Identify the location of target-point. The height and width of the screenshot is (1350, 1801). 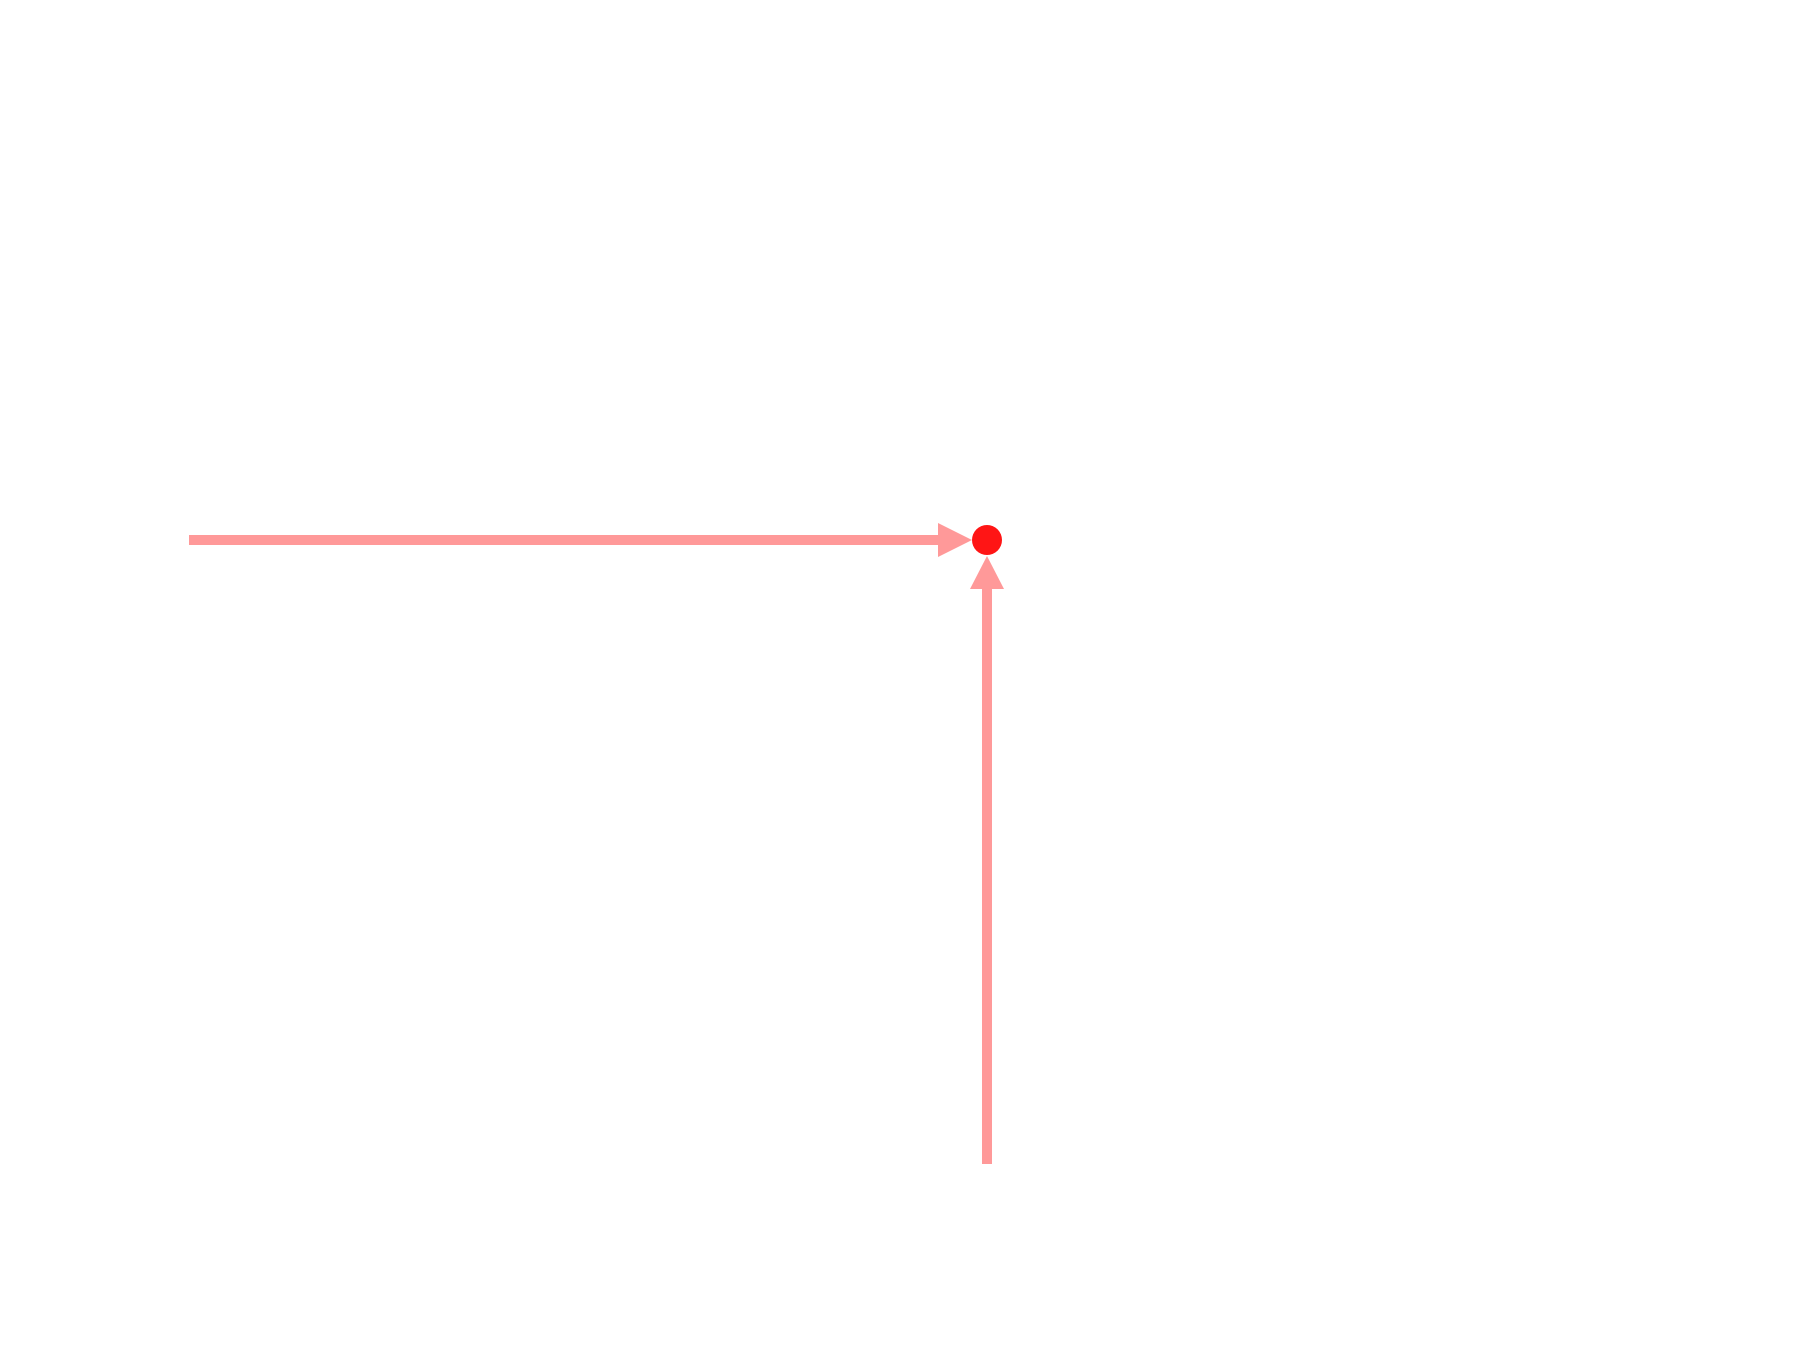
(987, 540).